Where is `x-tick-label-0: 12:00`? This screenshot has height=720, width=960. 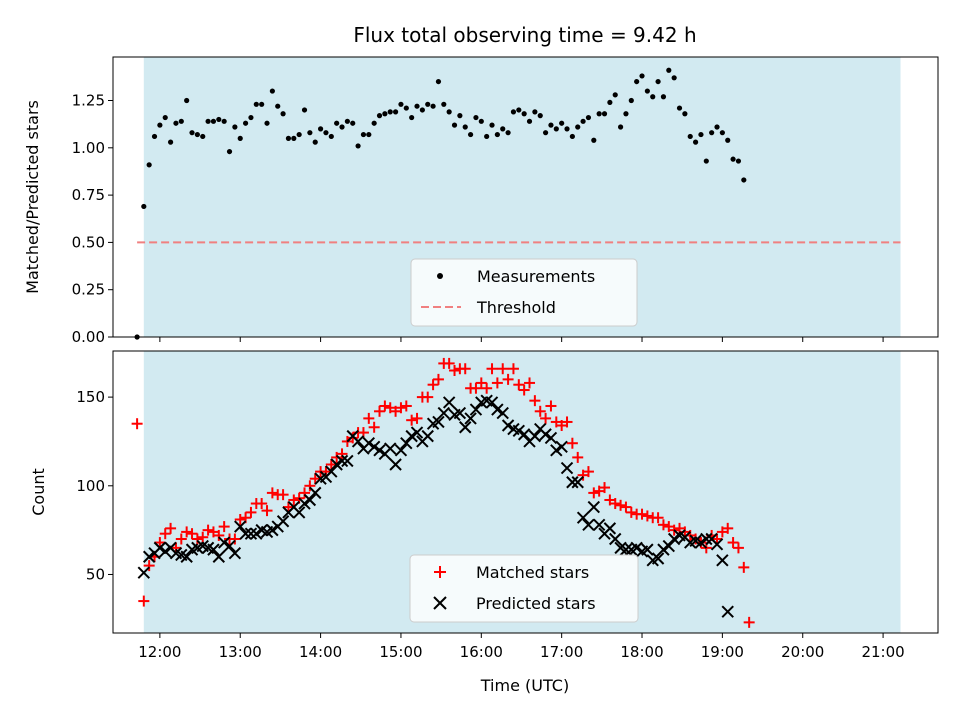 x-tick-label-0: 12:00 is located at coordinates (159, 652).